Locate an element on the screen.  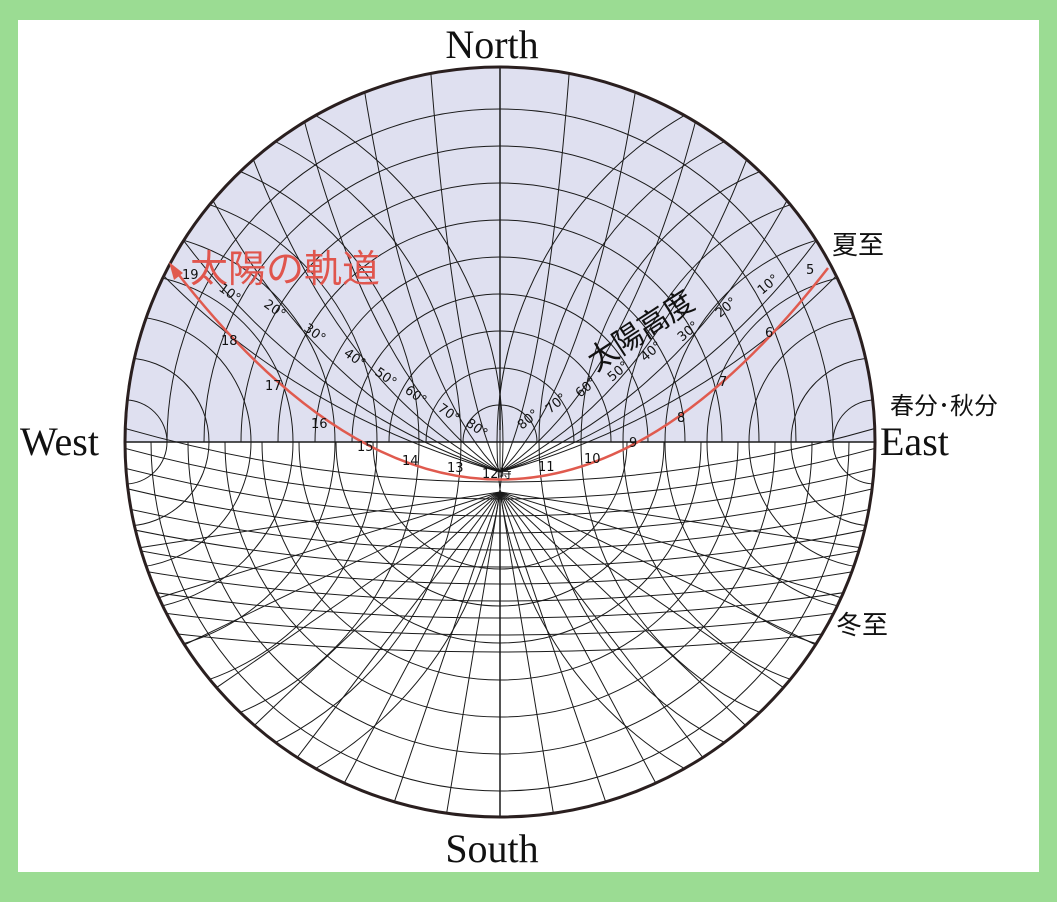
east-label: East is located at coordinates (914, 441).